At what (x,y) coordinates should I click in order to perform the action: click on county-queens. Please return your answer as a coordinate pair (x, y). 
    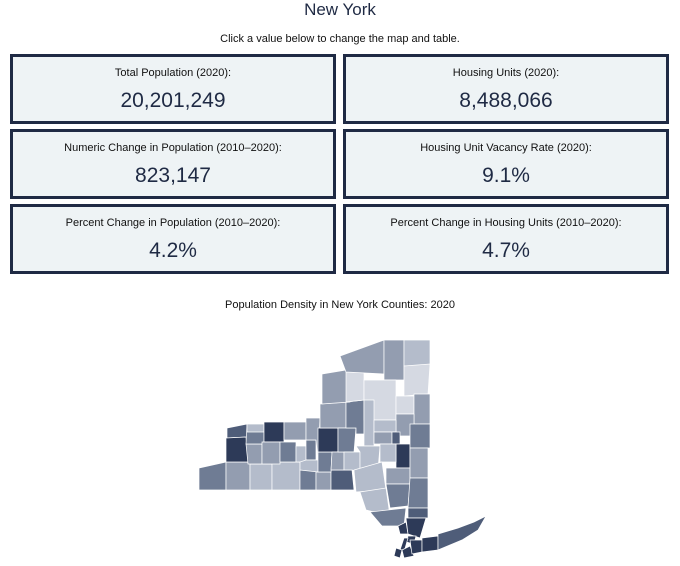
    Looking at the image, I should click on (416, 547).